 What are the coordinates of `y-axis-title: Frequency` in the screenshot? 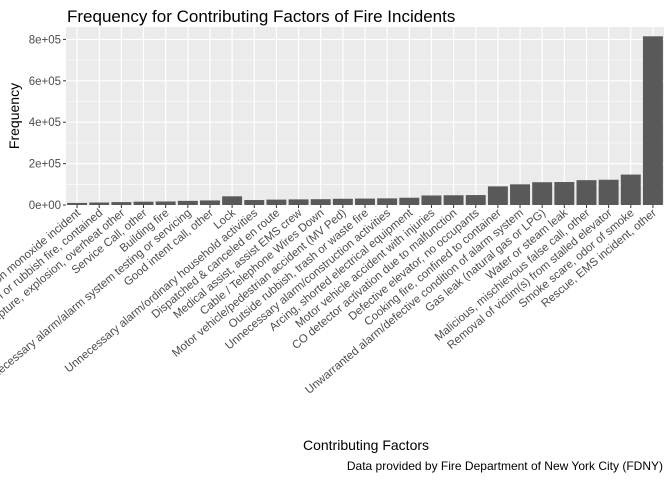 It's located at (14, 116).